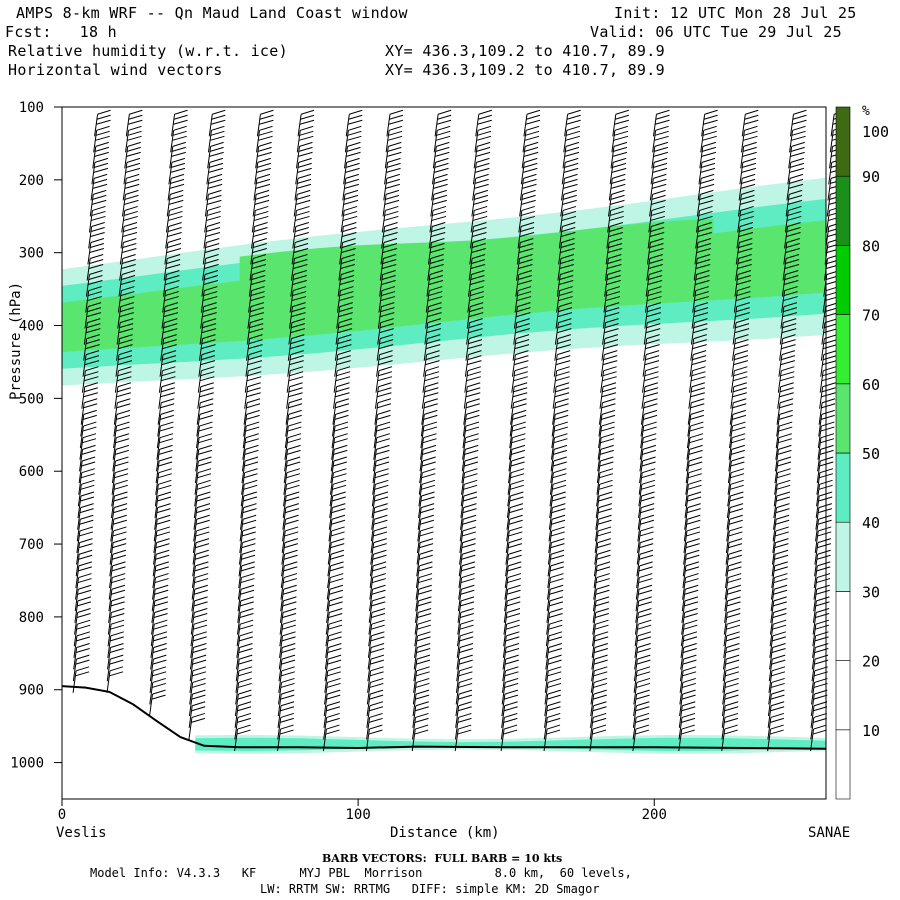 Image resolution: width=900 pixels, height=900 pixels. I want to click on y-tick-label: 300, so click(31, 254).